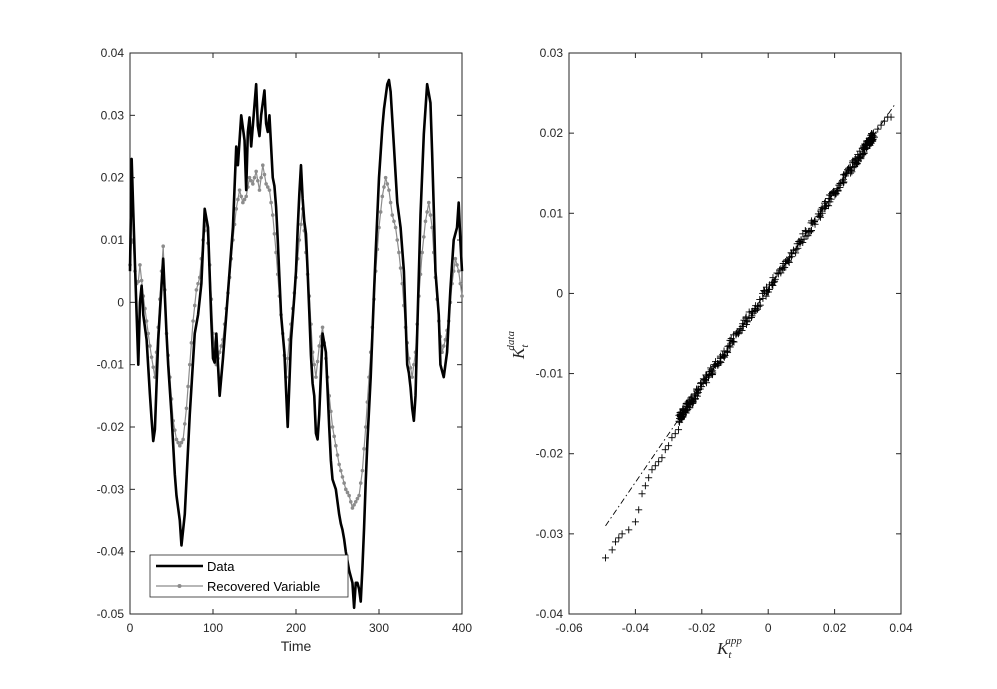 The height and width of the screenshot is (689, 997). I want to click on left-y-tick-label: 0.03, so click(113, 115).